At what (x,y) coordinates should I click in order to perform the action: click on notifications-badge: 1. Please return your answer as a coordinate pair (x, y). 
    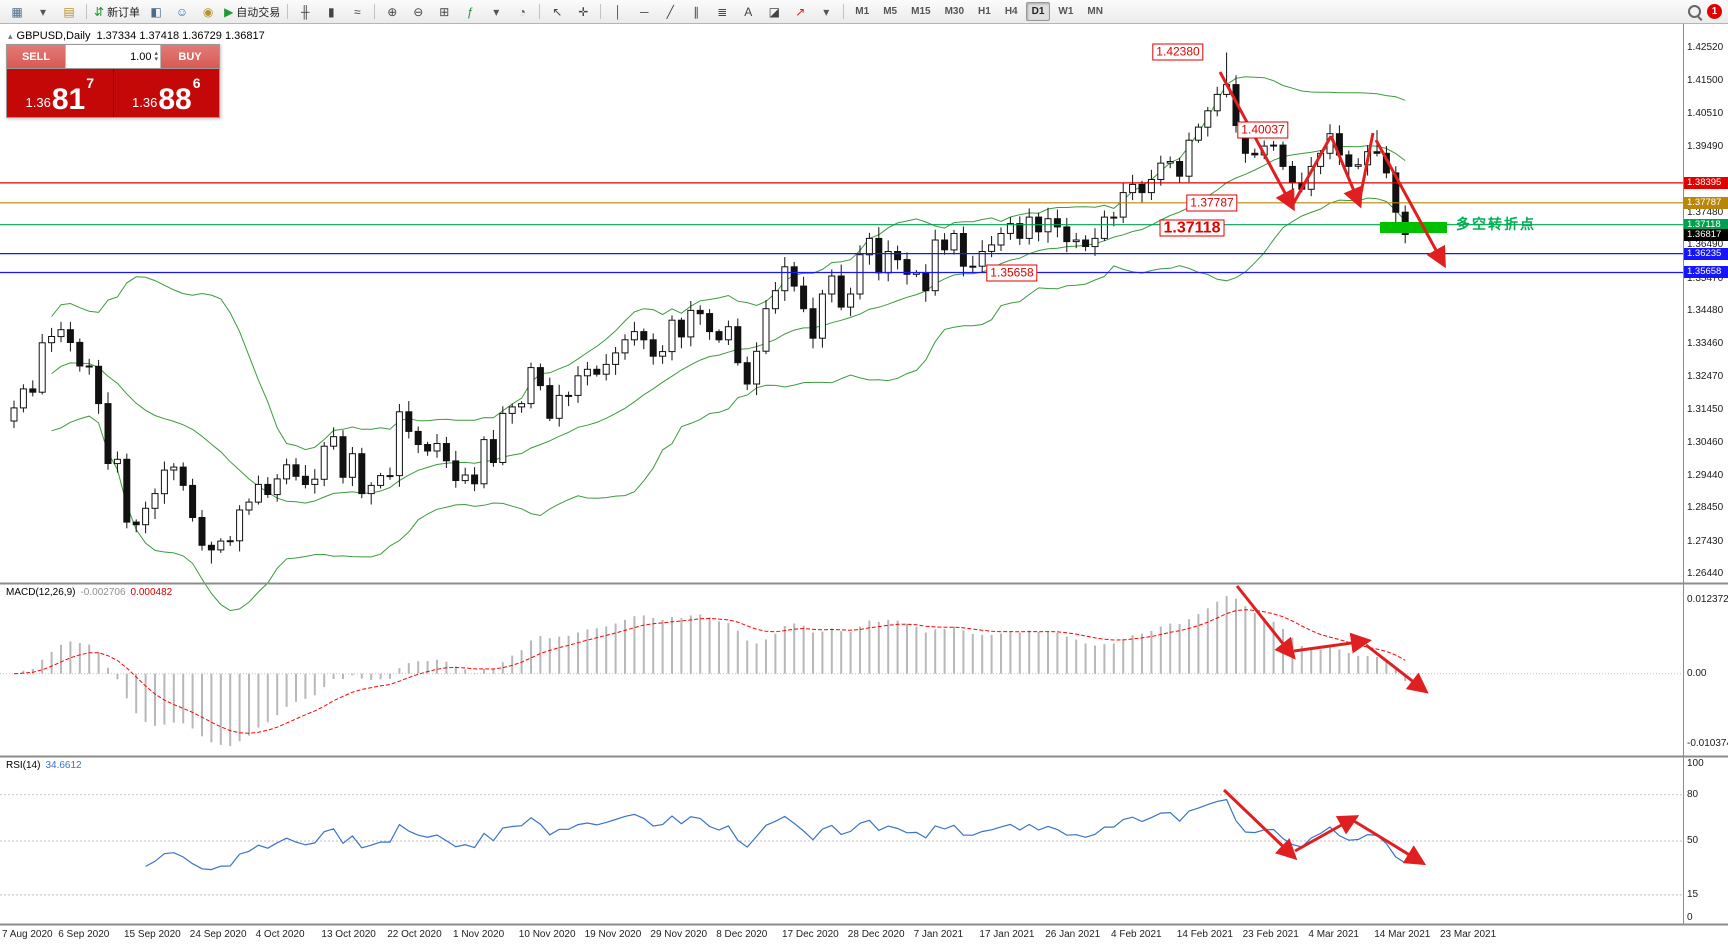
    Looking at the image, I should click on (1714, 11).